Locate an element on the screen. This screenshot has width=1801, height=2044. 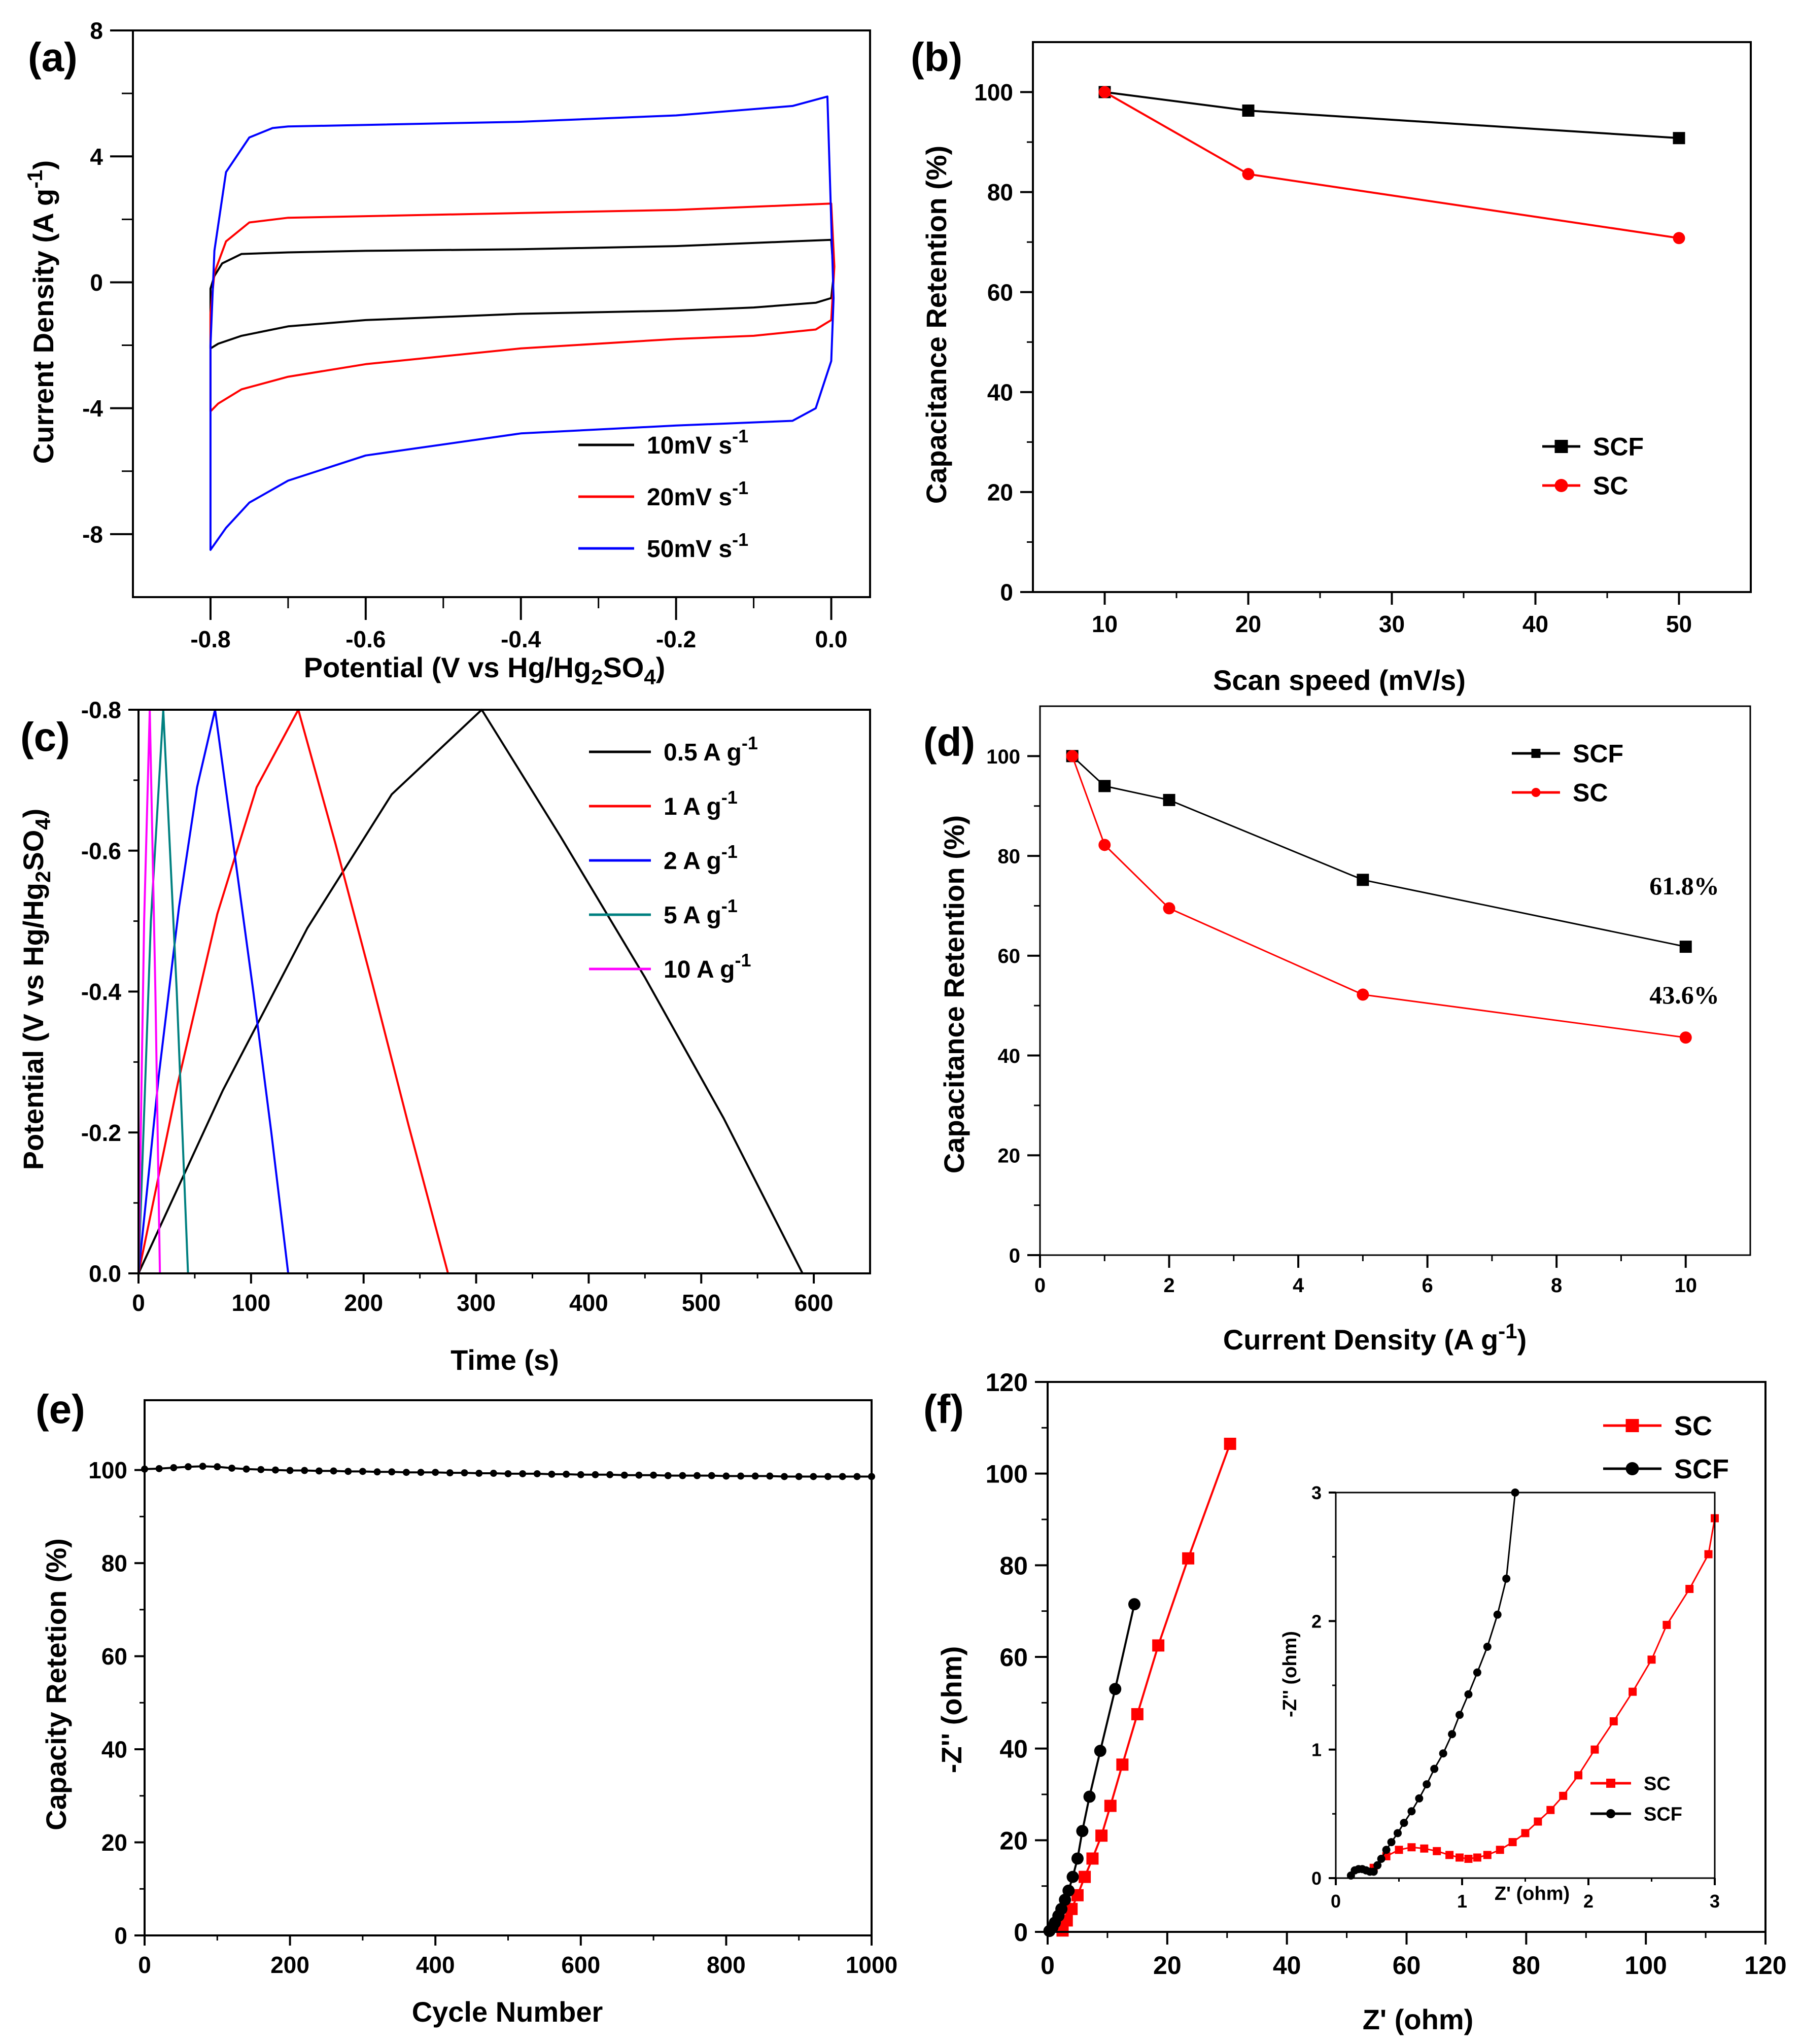
panel-f-inset-legend-marker is located at coordinates (1610, 1813).